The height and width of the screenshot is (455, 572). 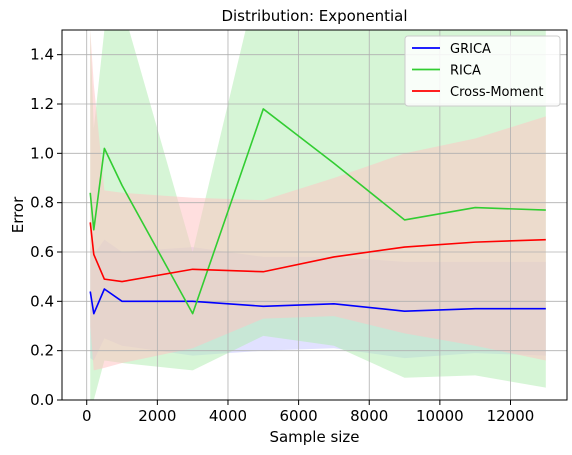 What do you see at coordinates (317, 301) in the screenshot?
I see `grica-line` at bounding box center [317, 301].